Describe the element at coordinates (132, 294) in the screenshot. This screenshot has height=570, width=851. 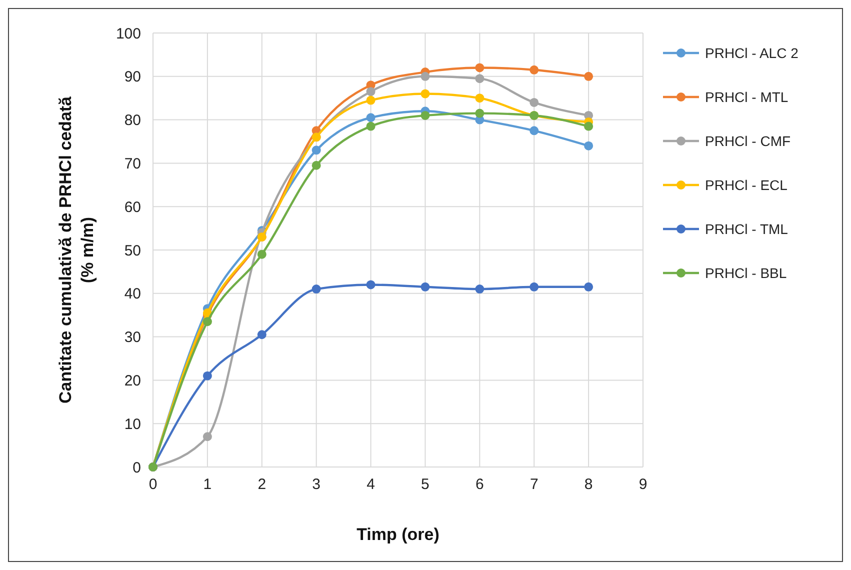
I see `y-tick-label: 40` at that location.